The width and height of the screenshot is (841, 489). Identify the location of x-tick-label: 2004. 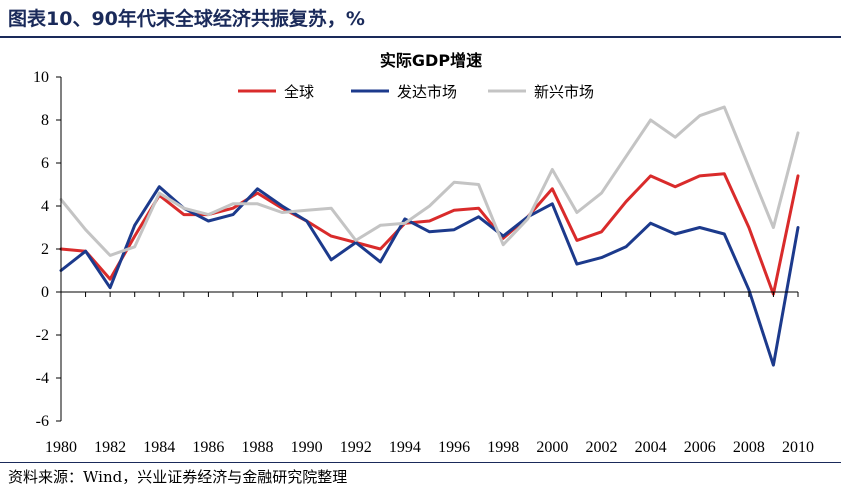
(651, 447).